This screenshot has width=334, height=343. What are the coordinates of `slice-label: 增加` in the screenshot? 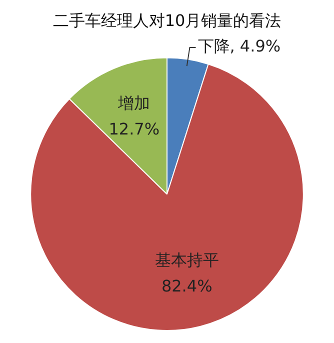 It's located at (133, 102).